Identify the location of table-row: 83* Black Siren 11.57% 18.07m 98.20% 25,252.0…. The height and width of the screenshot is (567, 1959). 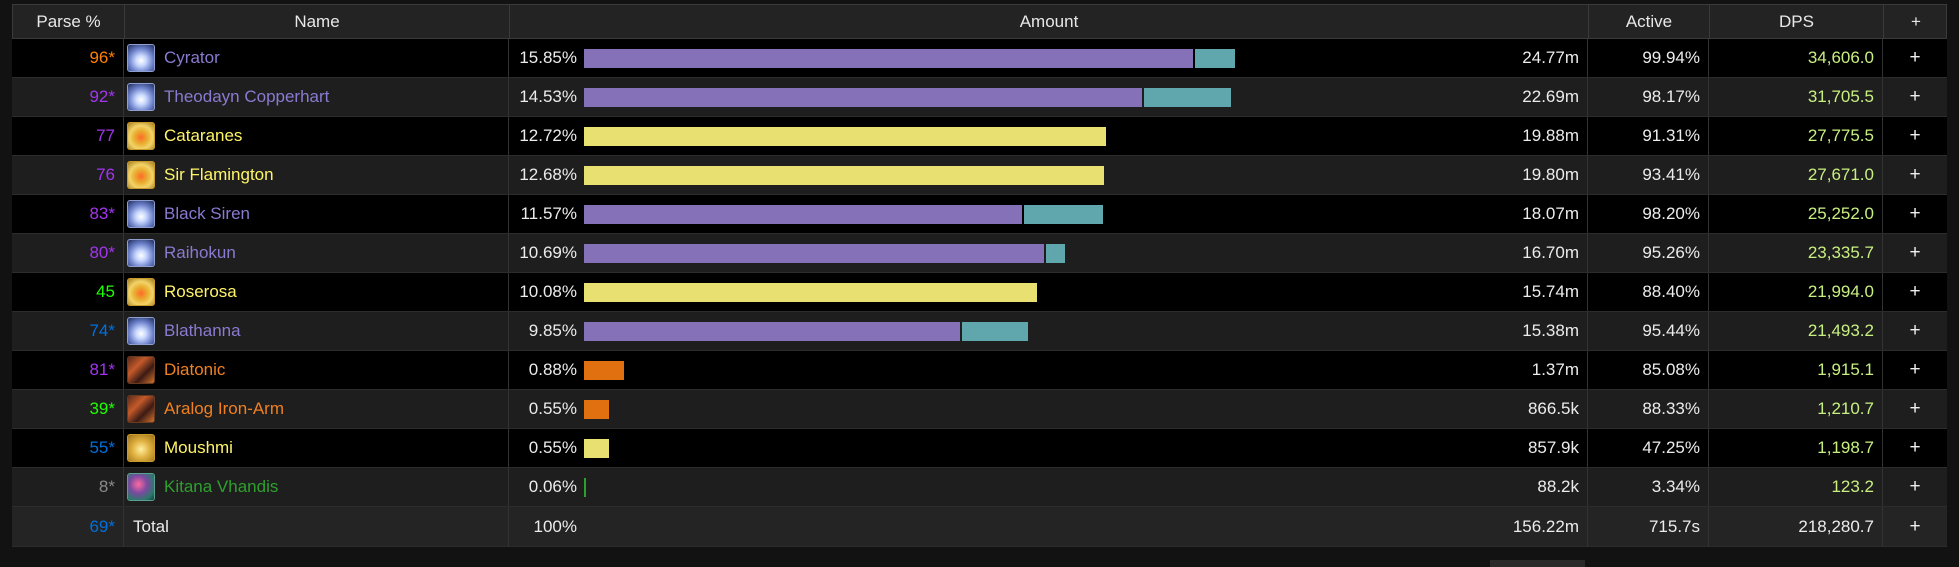
(979, 214).